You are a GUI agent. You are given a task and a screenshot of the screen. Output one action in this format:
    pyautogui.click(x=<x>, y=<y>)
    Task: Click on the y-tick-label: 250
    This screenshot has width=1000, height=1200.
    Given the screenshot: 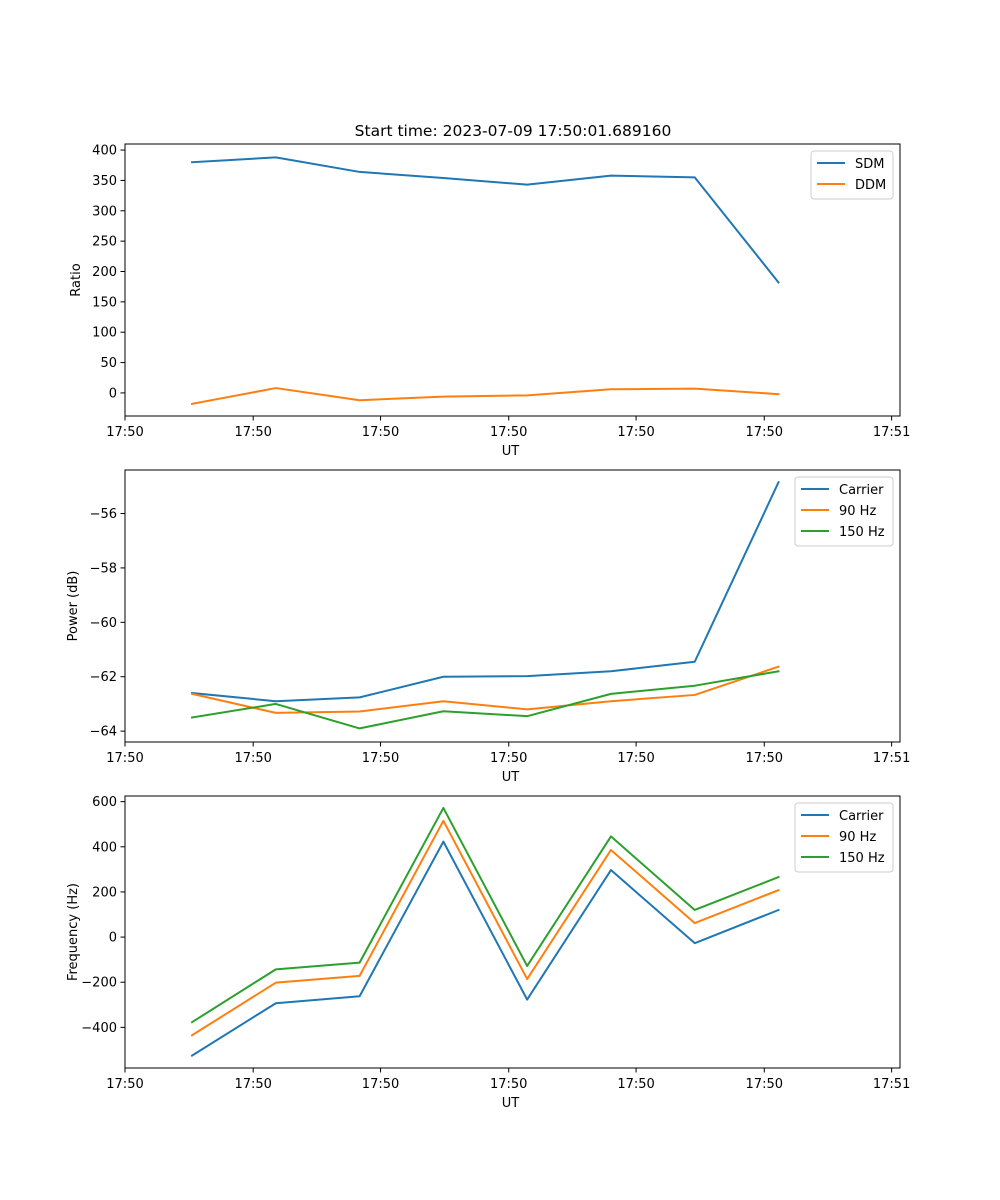 What is the action you would take?
    pyautogui.click(x=104, y=242)
    